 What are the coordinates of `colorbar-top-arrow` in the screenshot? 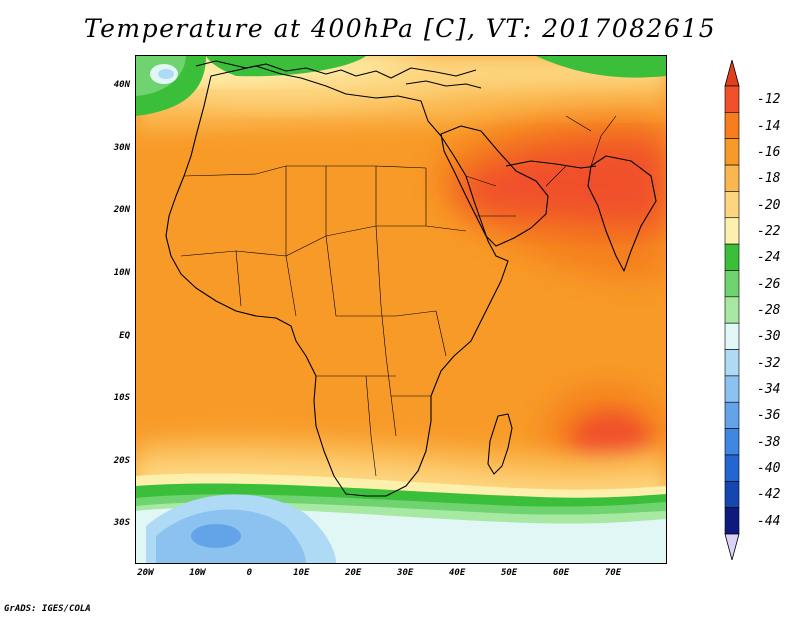 It's located at (732, 73).